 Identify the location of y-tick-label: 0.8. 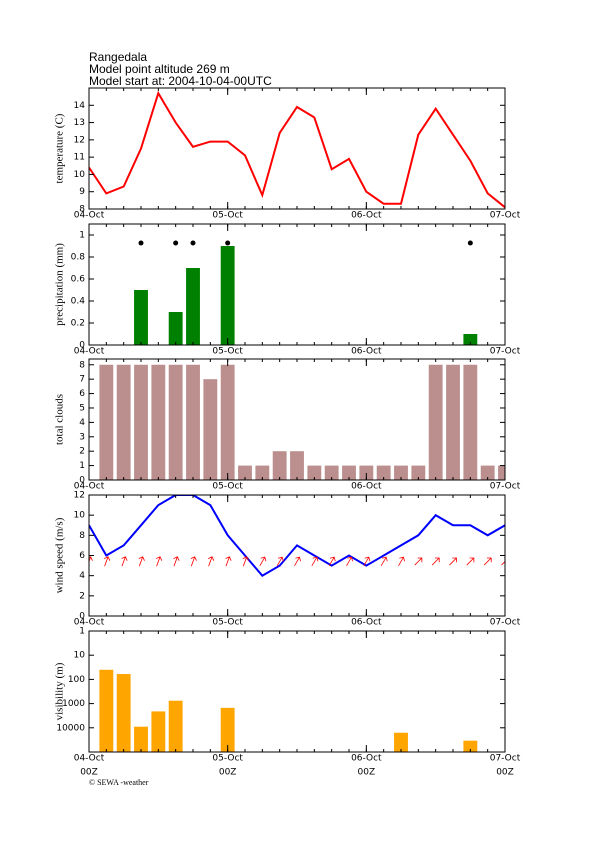
(78, 258).